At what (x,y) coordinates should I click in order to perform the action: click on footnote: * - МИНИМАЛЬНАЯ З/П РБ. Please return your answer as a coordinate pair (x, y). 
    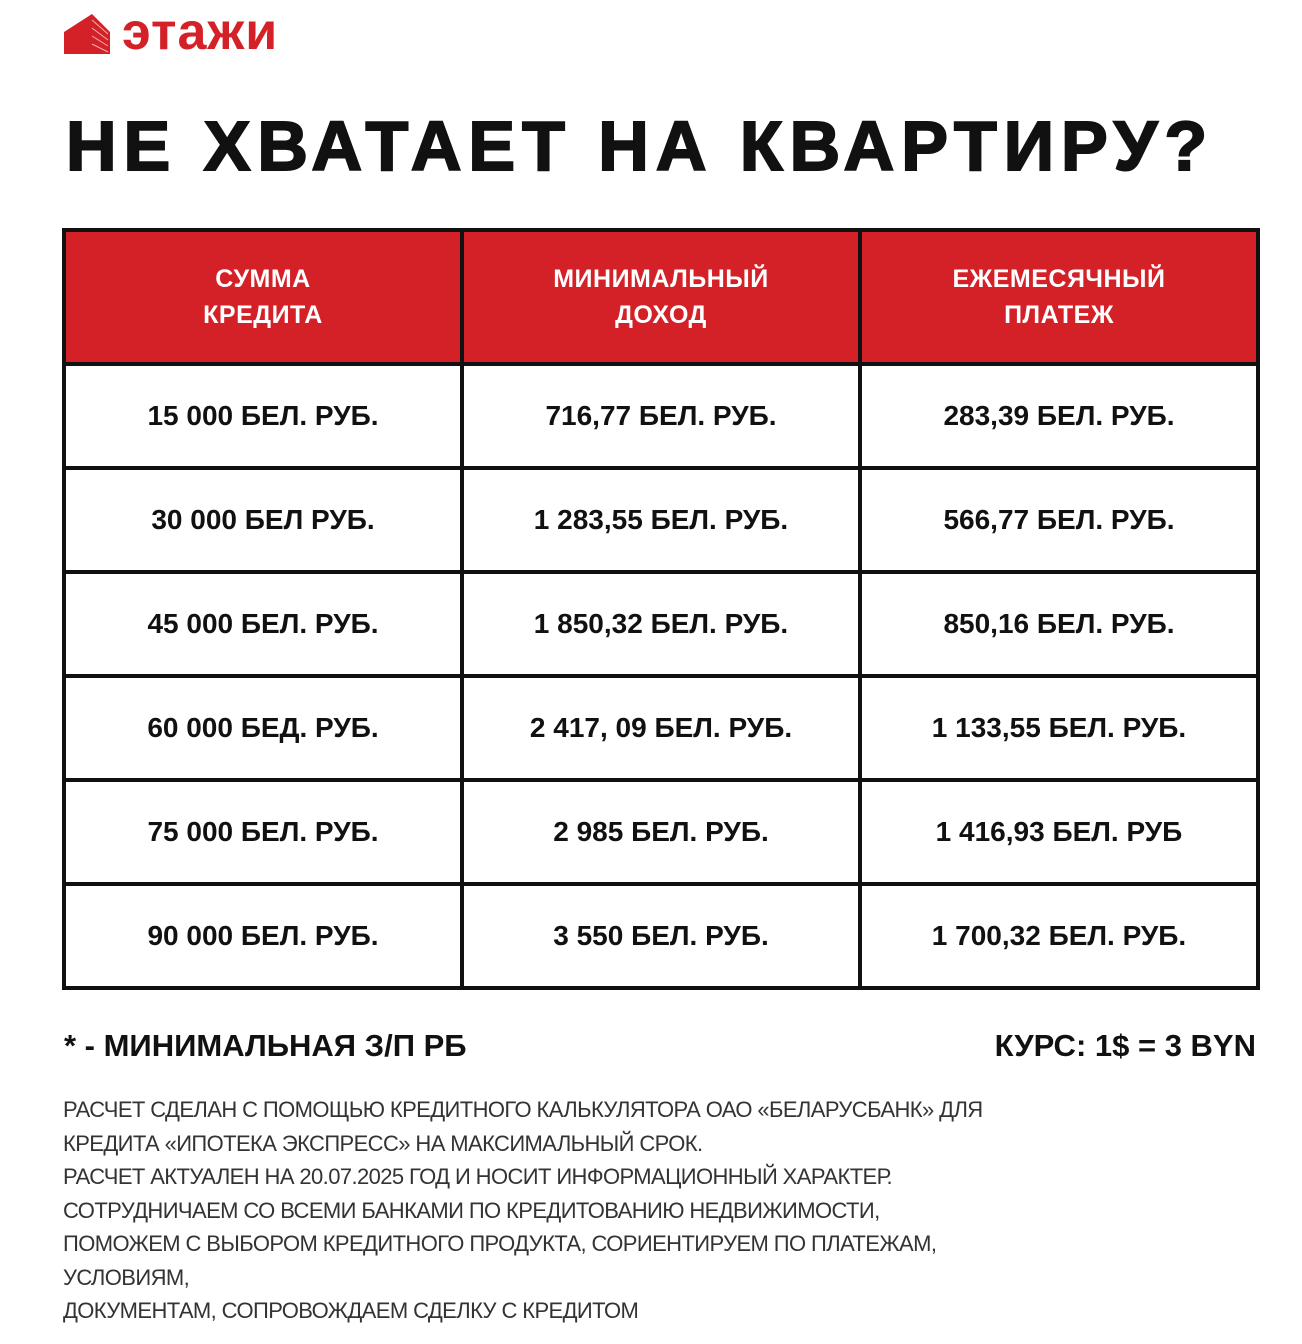
    Looking at the image, I should click on (265, 1045).